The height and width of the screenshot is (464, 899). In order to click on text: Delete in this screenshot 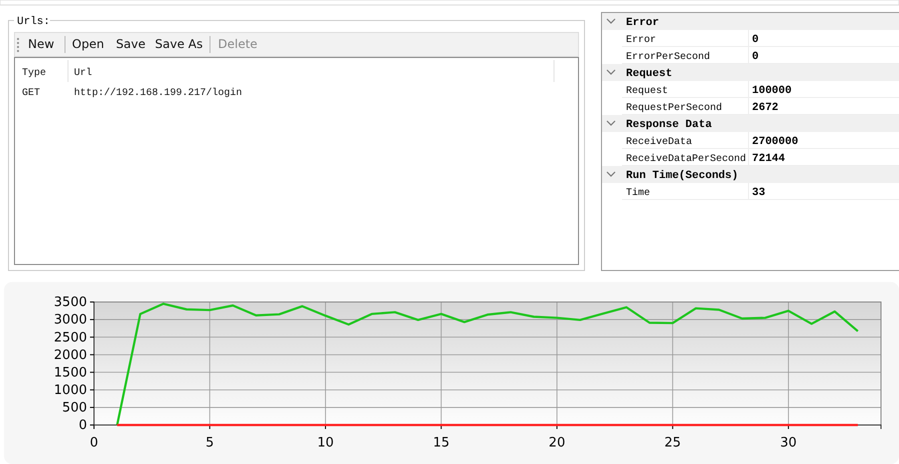, I will do `click(238, 44)`.